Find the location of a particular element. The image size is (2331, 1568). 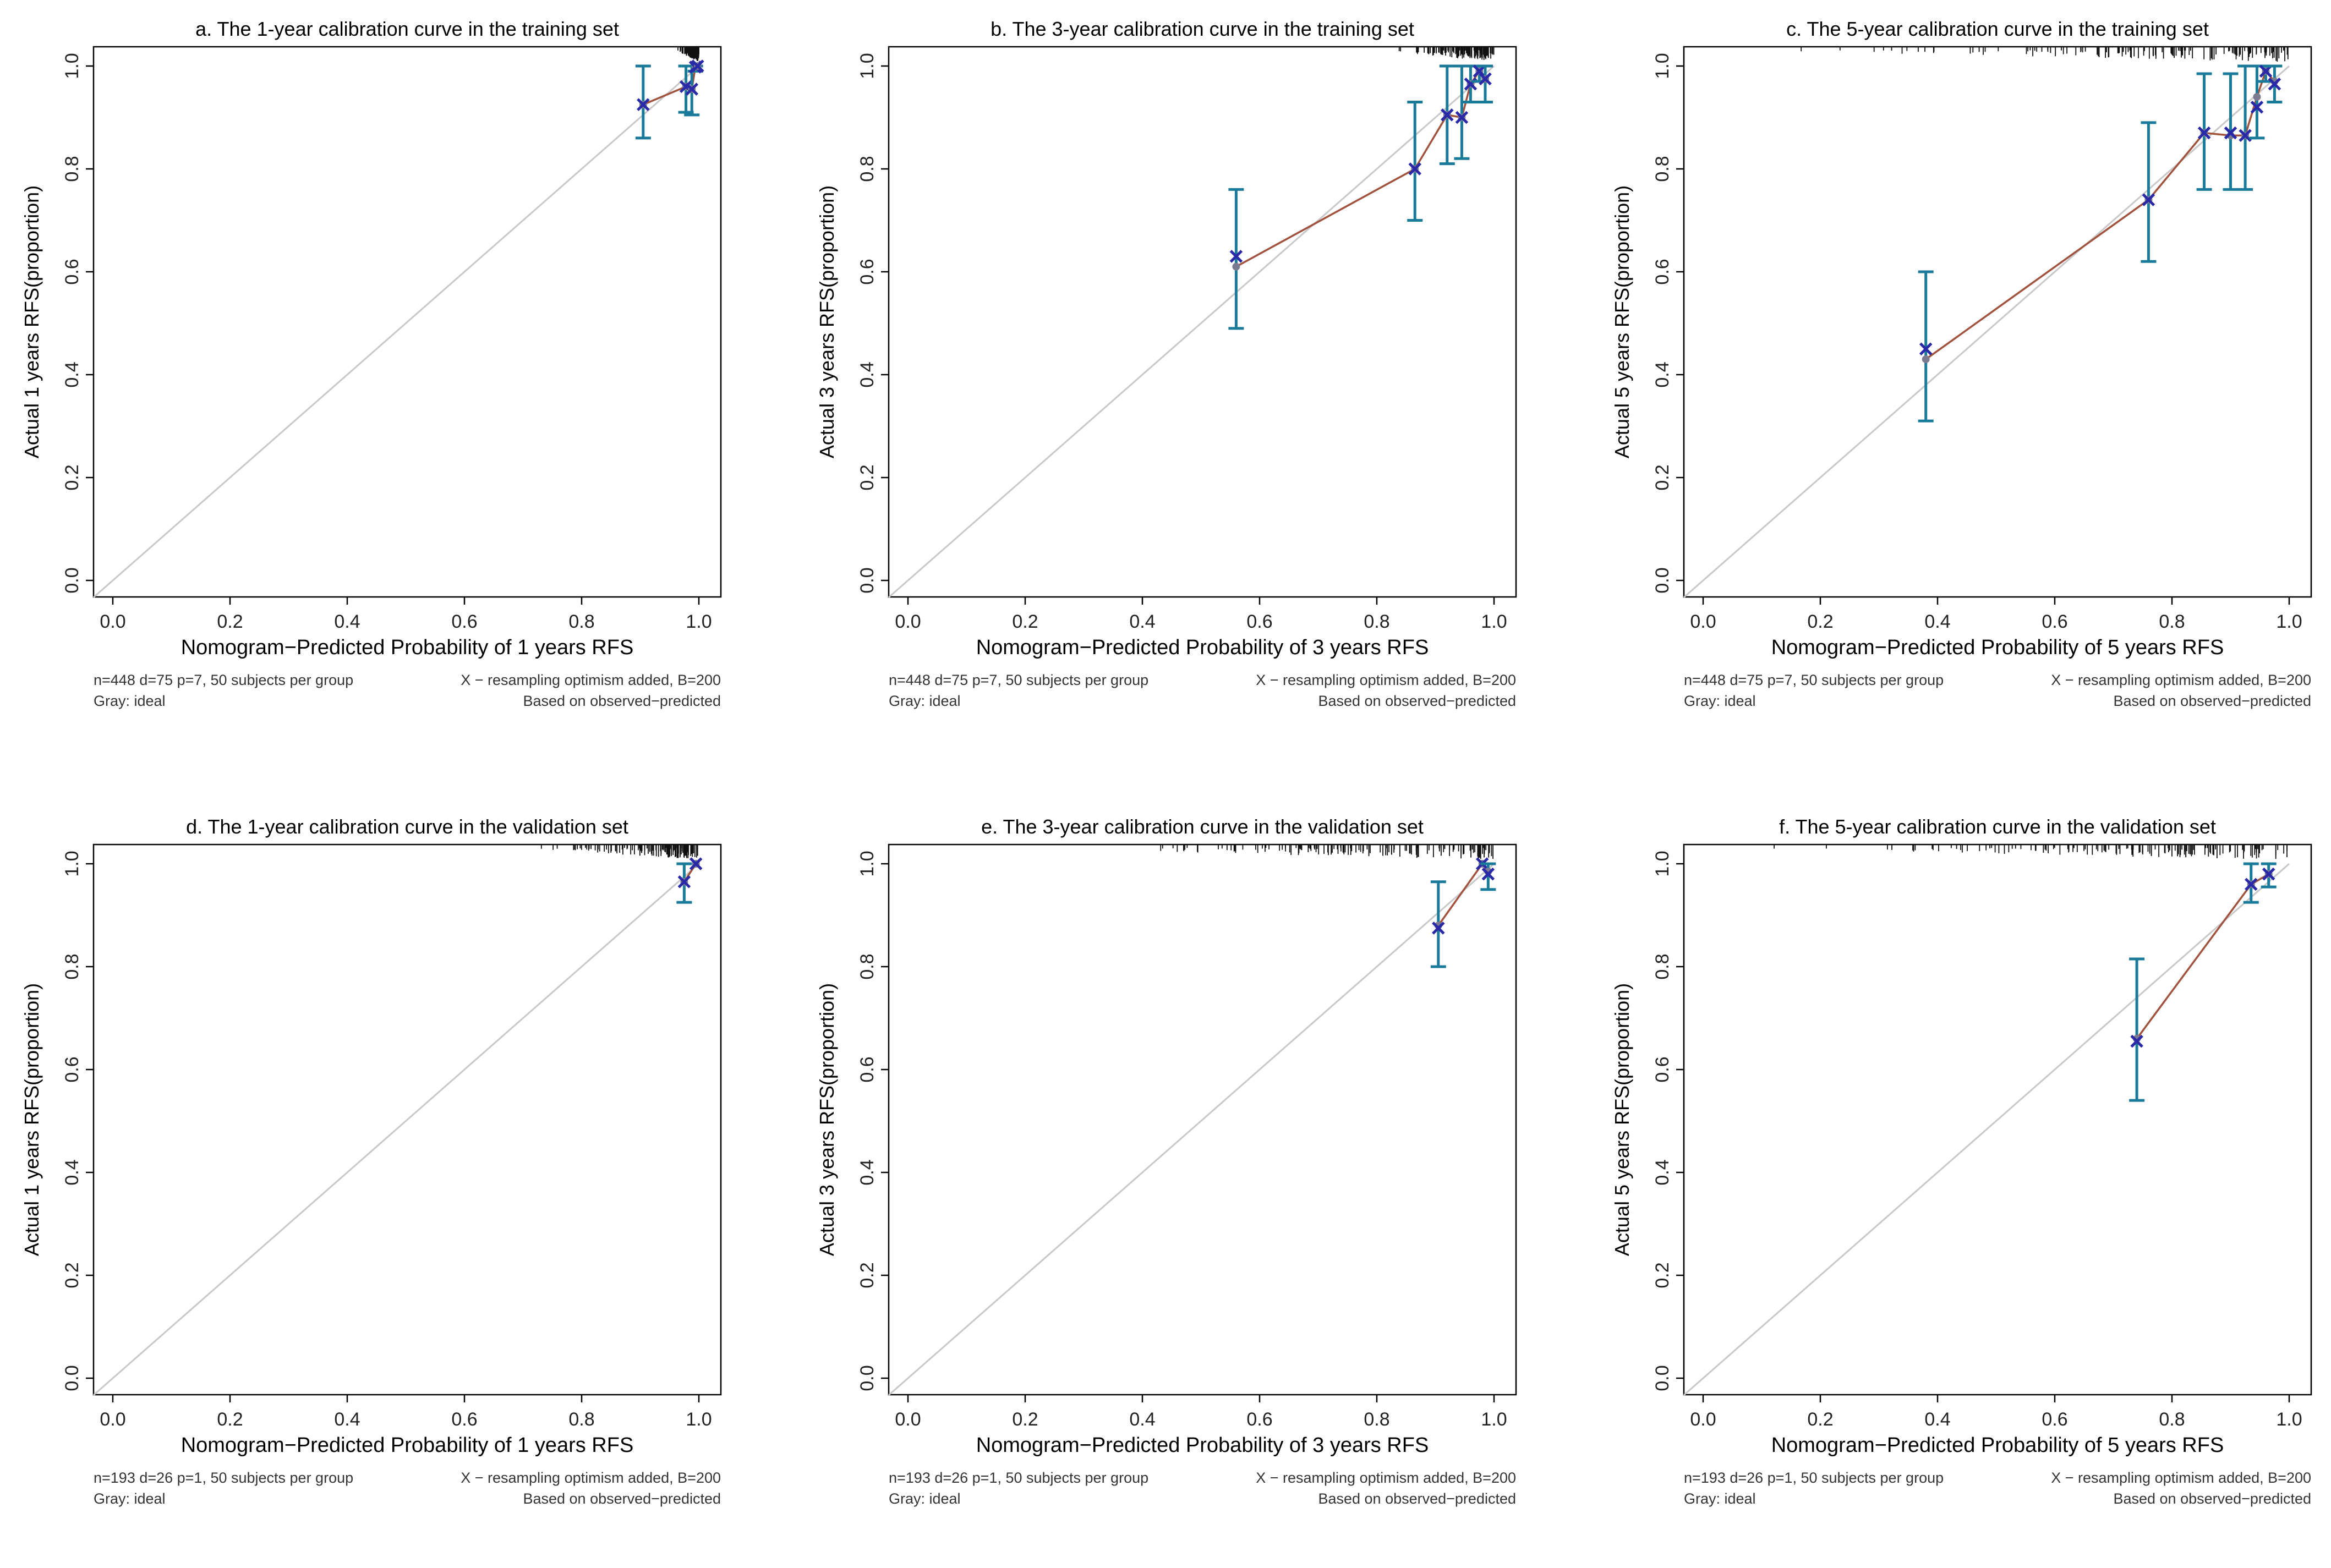

calibration-footnote: n=448 d=75 p=7, 50 subjects per group is located at coordinates (223, 680).